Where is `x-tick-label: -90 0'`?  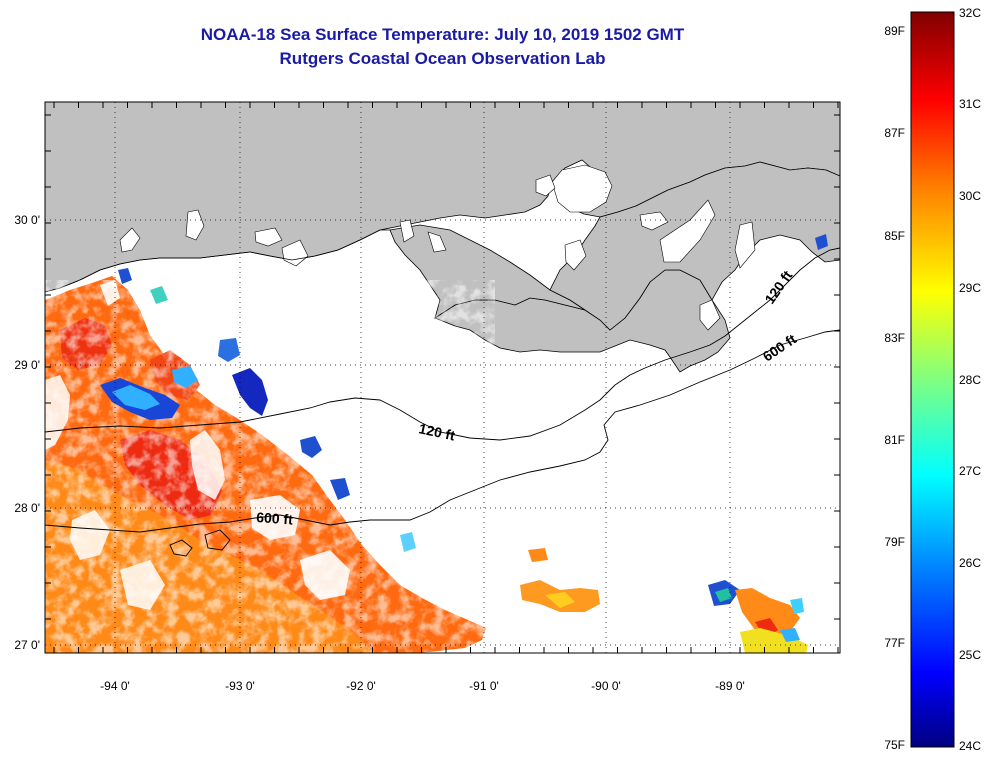
x-tick-label: -90 0' is located at coordinates (606, 686).